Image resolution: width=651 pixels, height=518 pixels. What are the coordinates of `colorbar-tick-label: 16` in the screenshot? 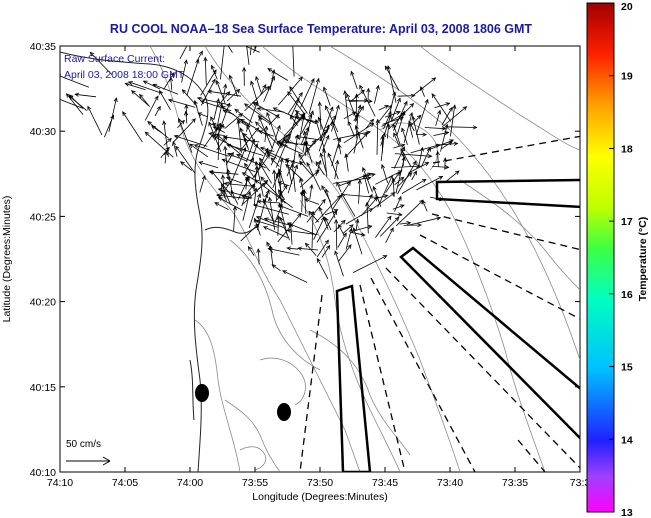 It's located at (627, 295).